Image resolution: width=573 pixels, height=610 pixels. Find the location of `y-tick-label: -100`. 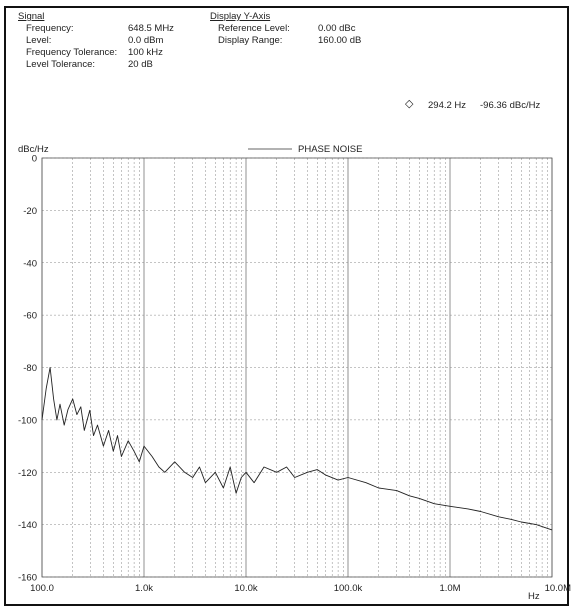

y-tick-label: -100 is located at coordinates (27, 420).